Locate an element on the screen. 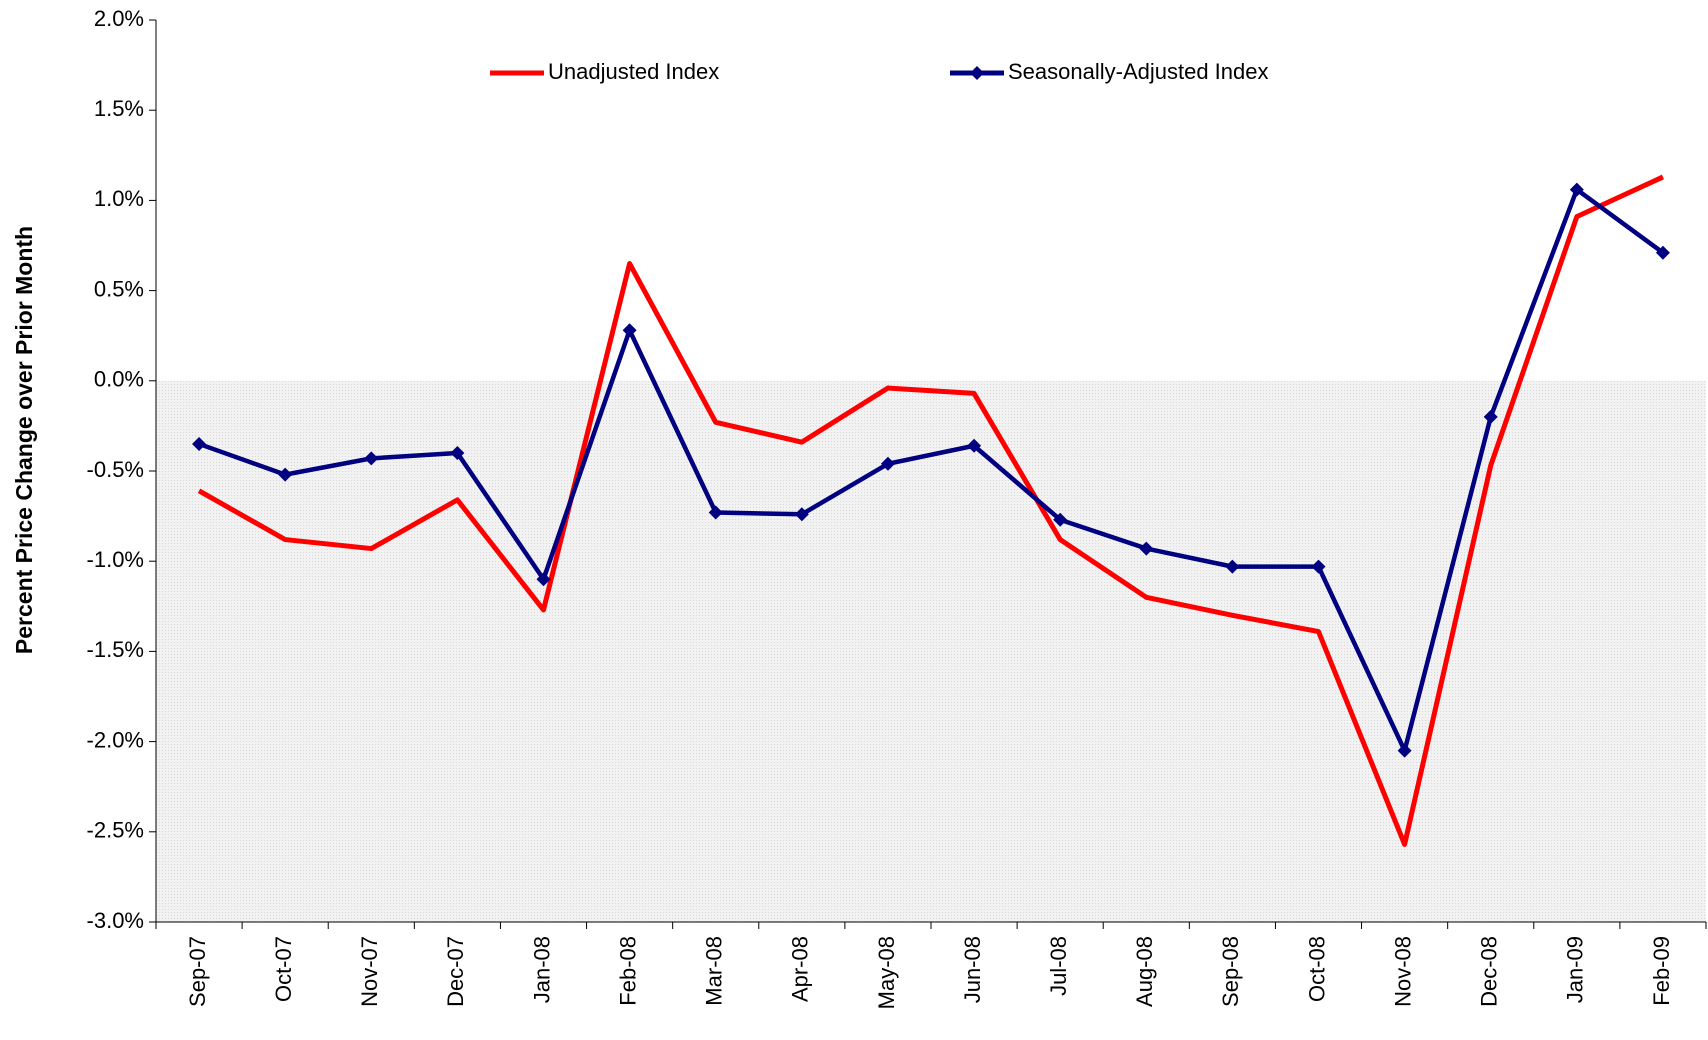 This screenshot has height=1040, width=1708. x-tick-label: Jan-08 is located at coordinates (541, 969).